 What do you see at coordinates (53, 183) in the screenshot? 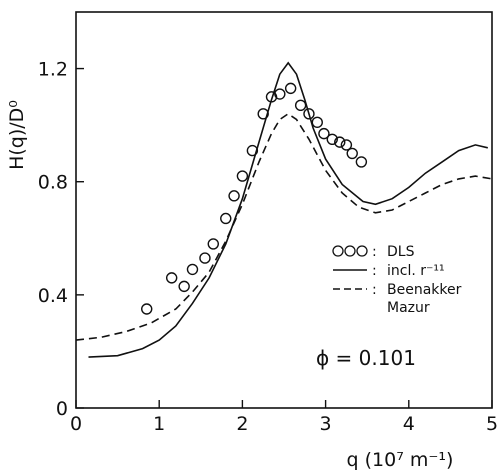
I see `y-tick-label: 0.8` at bounding box center [53, 183].